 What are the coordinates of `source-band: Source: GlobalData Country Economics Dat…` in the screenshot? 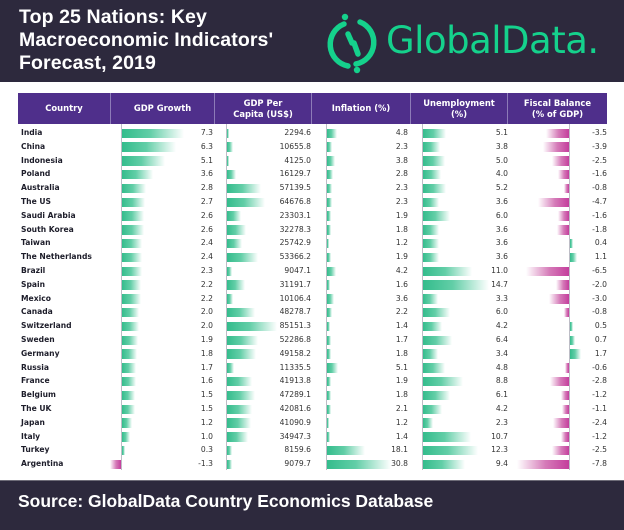 It's located at (312, 505).